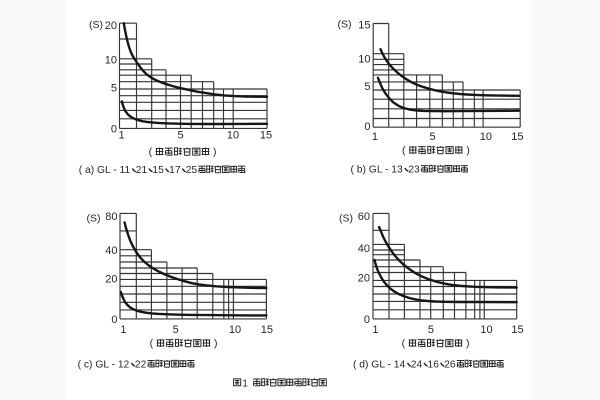 This screenshot has width=600, height=400. Describe the element at coordinates (417, 364) in the screenshot. I see `svg-text: 24` at that location.